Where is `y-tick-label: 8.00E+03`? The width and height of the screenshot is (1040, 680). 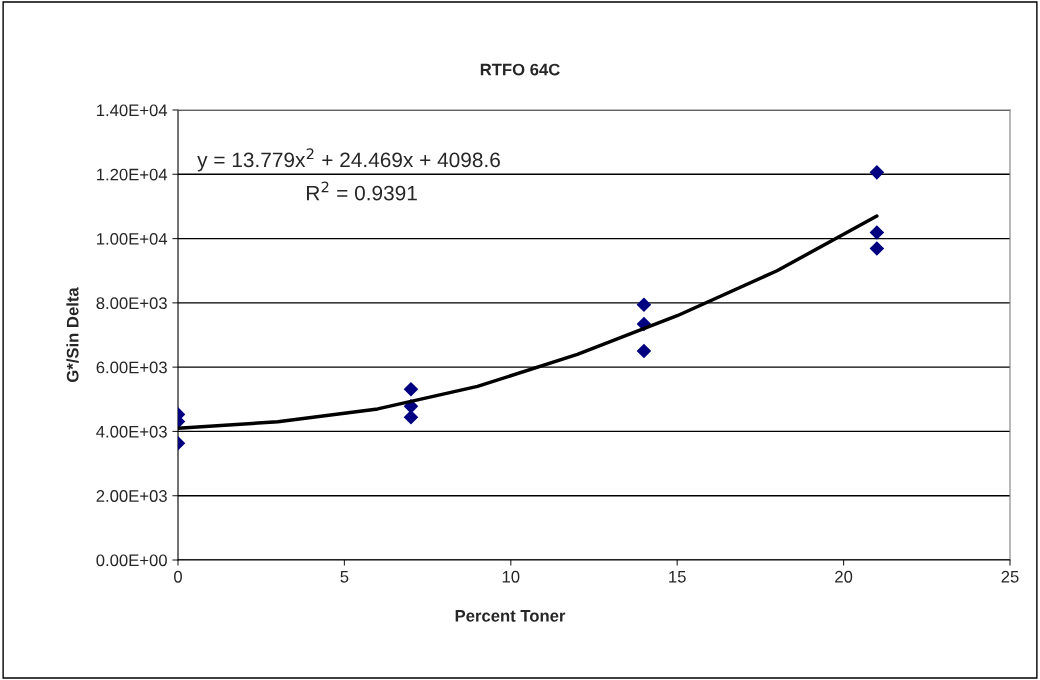
y-tick-label: 8.00E+03 is located at coordinates (131, 303).